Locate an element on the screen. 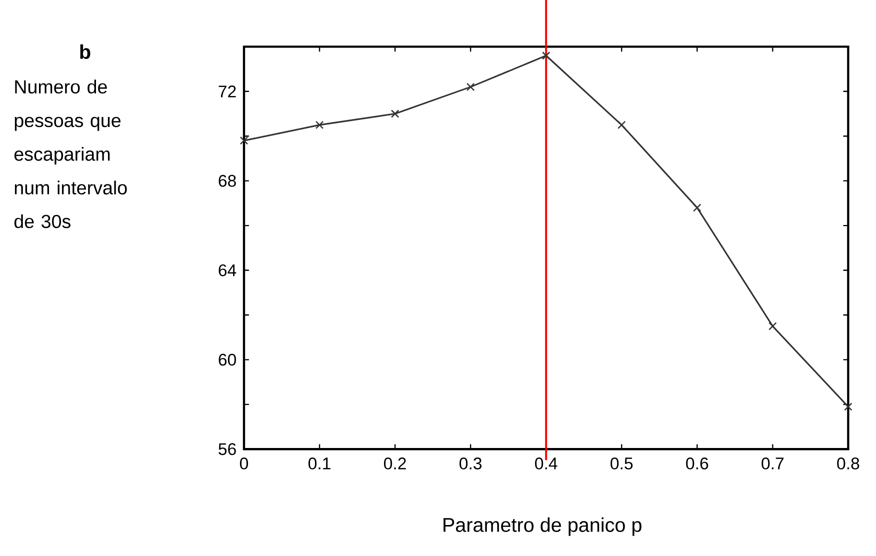 The width and height of the screenshot is (876, 556). x-axis-title: Parametro de panico p is located at coordinates (543, 526).